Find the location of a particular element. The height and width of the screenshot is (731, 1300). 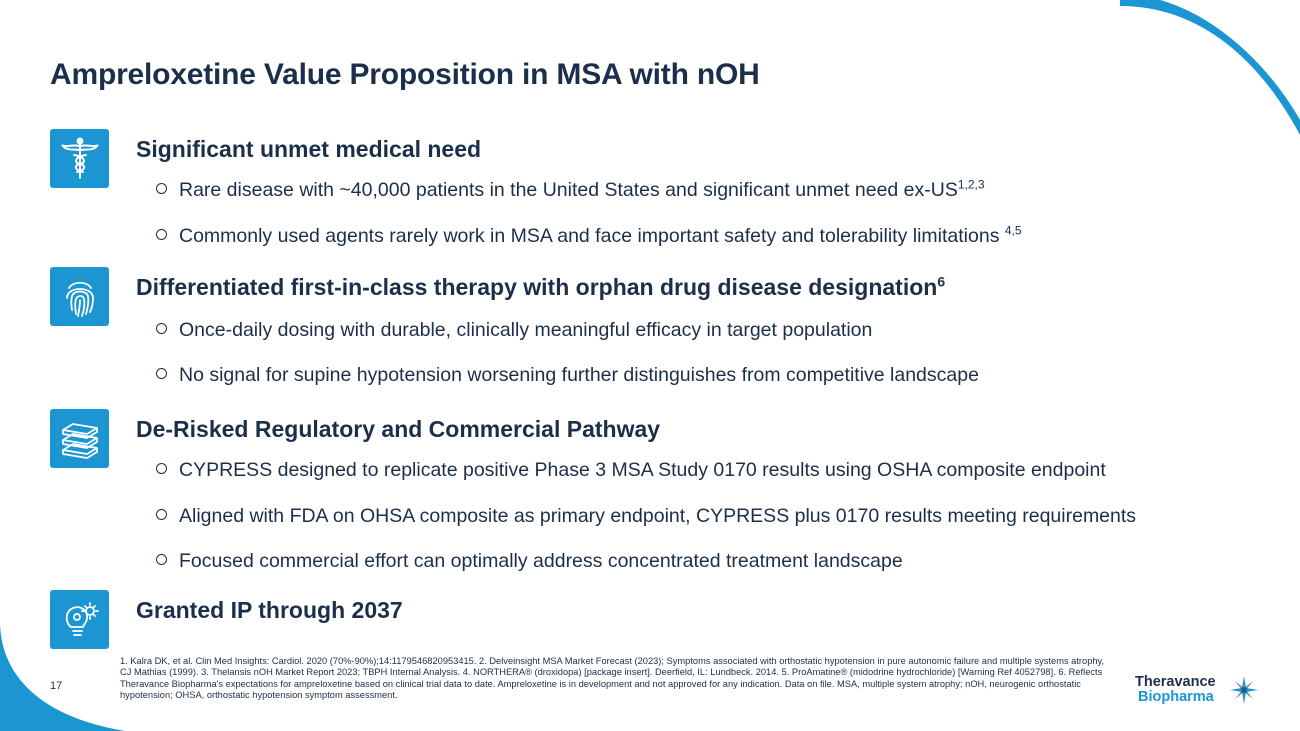

corner-arc-top-right is located at coordinates (1210, 67).